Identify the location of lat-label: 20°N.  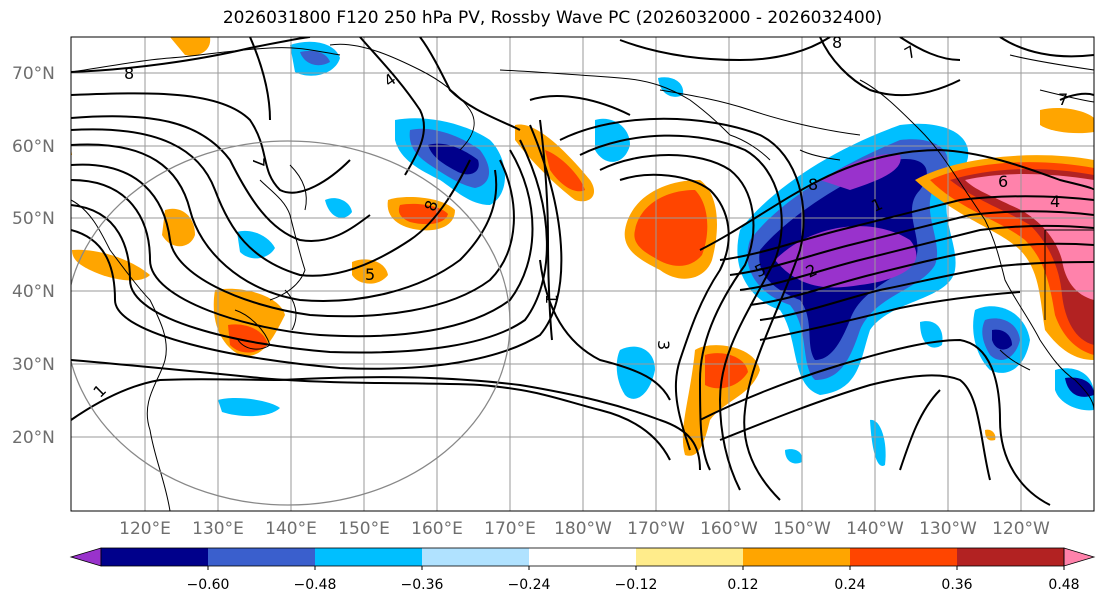
(33, 438).